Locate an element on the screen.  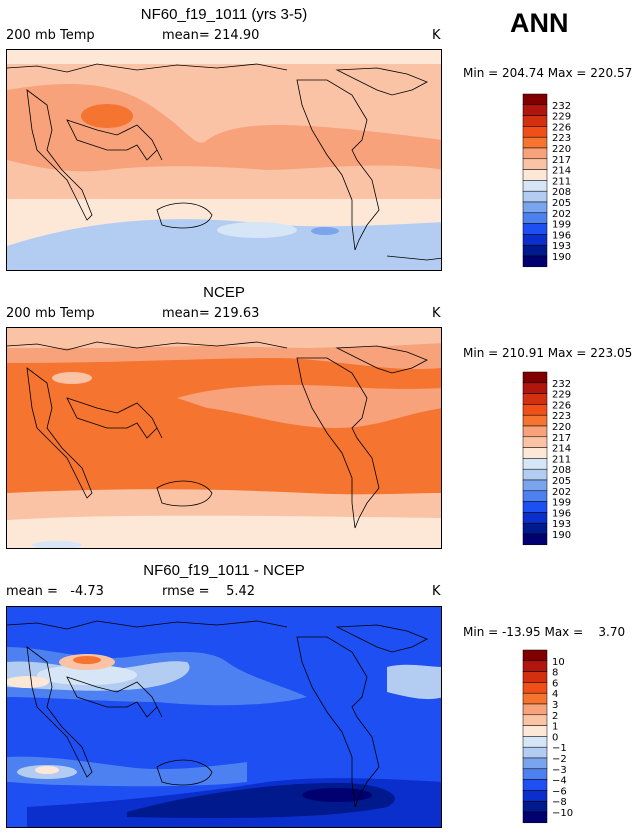
panel3-colorbar: 10 8 6 4 3 2 1 0 −1 −2 −3 −4 −6 −8 −10 is located at coordinates (557, 737).